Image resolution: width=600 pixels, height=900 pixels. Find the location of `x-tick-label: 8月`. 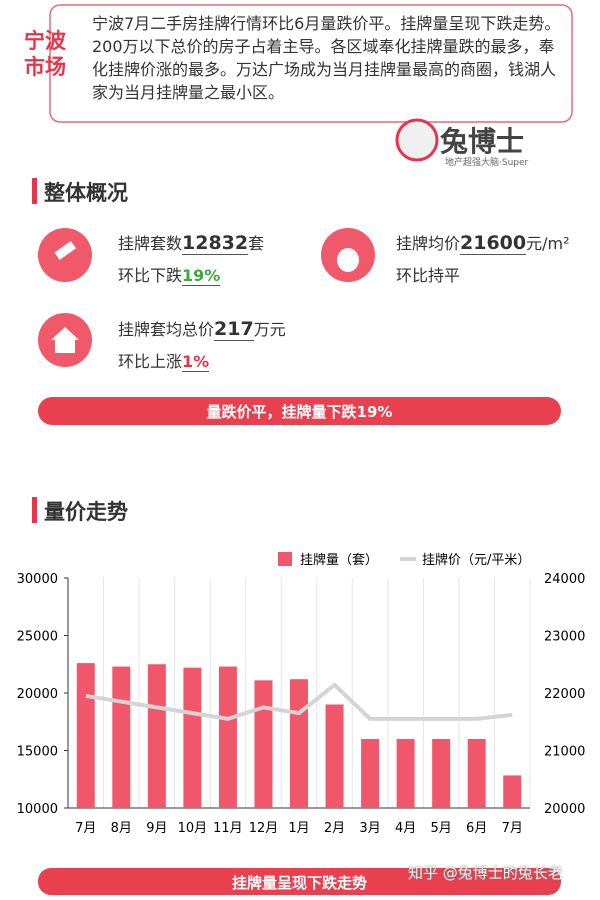

x-tick-label: 8月 is located at coordinates (121, 828).